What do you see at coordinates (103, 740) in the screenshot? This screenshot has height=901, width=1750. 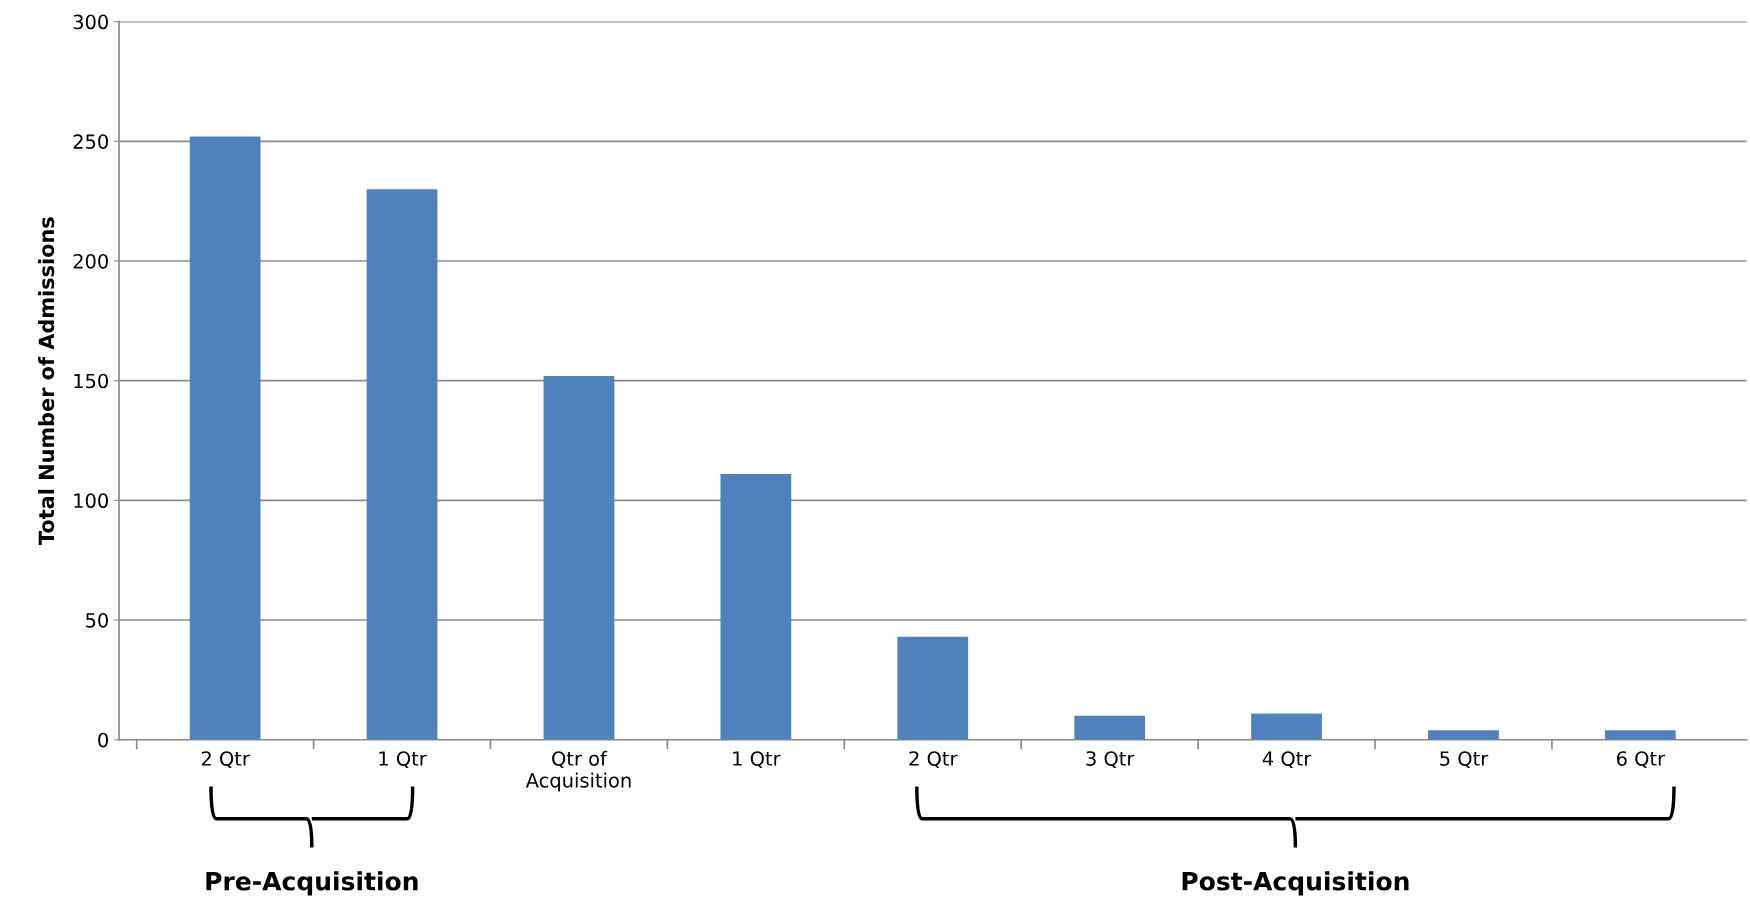 I see `y-tick-label: 0` at bounding box center [103, 740].